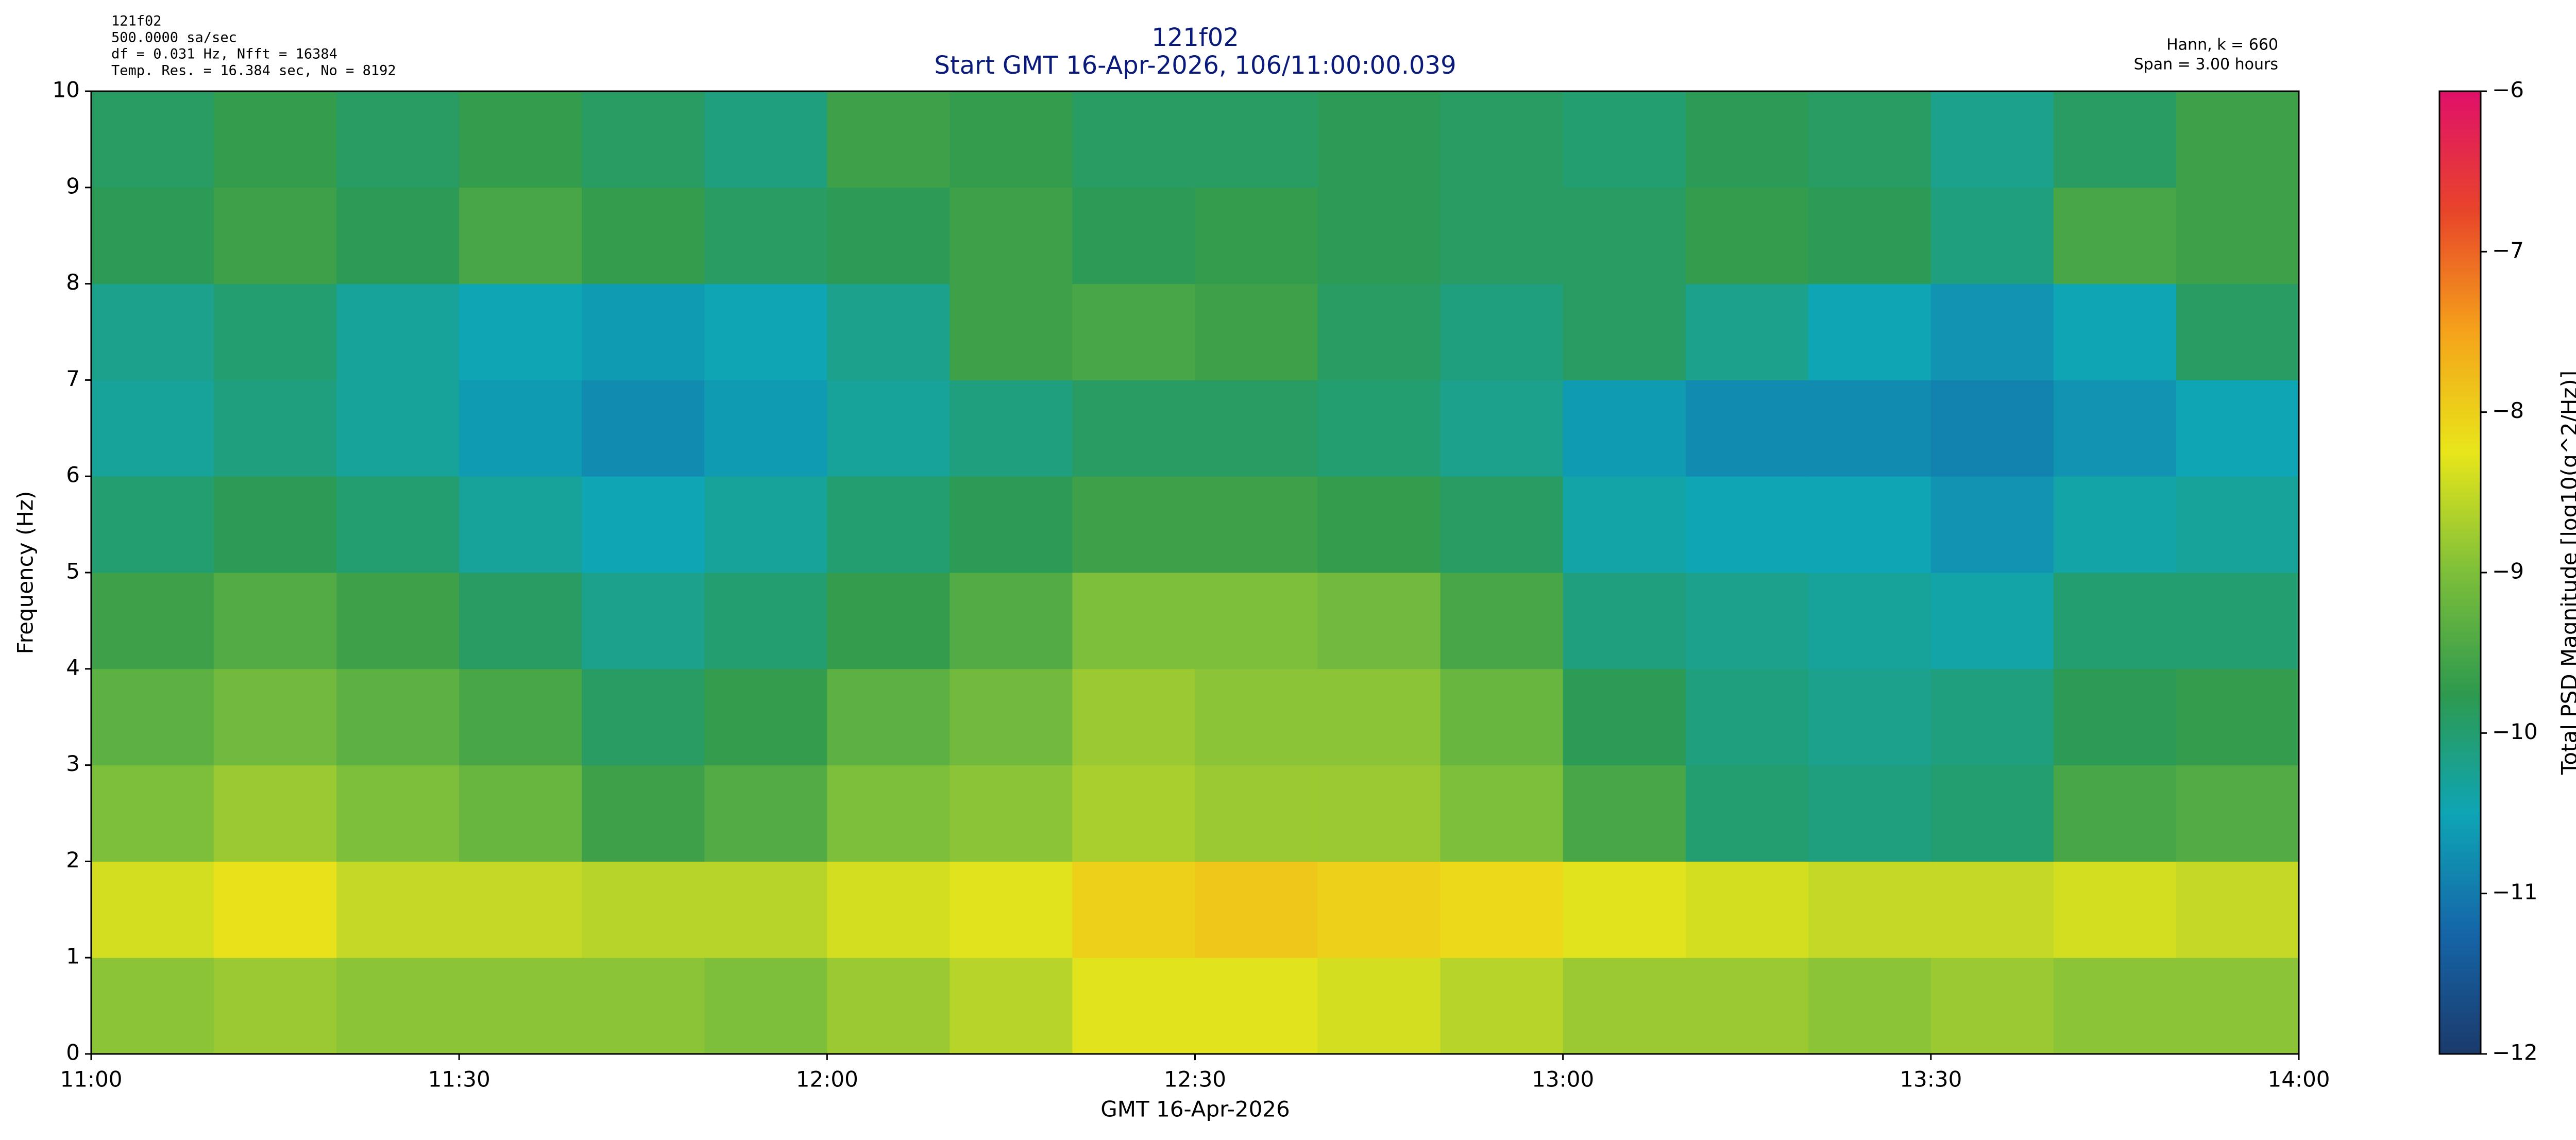  What do you see at coordinates (2508, 90) in the screenshot?
I see `colorbar-tick-label: −6` at bounding box center [2508, 90].